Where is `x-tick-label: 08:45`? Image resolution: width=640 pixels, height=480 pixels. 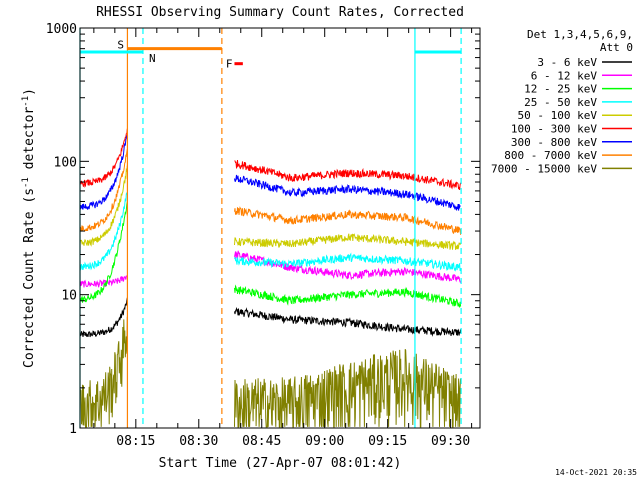
x-tick-label: 08:45 is located at coordinates (261, 441).